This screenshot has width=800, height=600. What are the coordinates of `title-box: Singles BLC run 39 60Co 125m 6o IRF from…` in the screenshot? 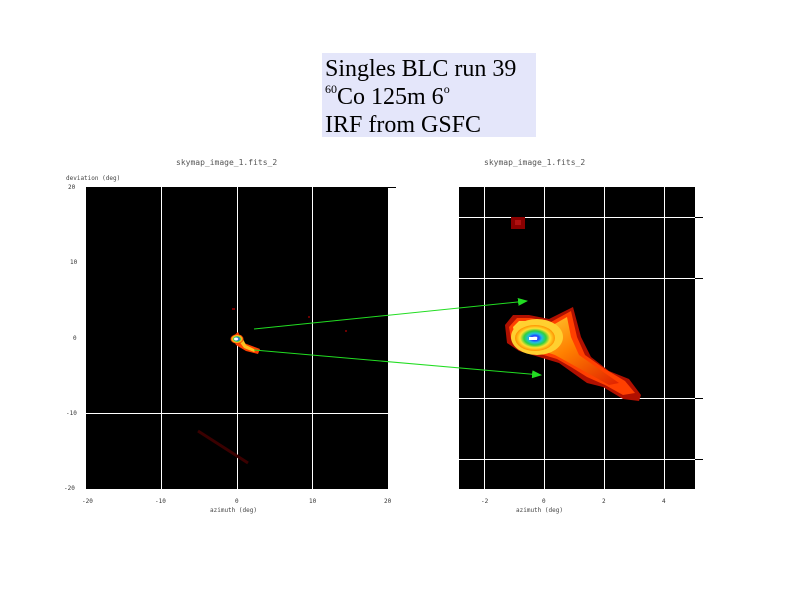 It's located at (429, 95).